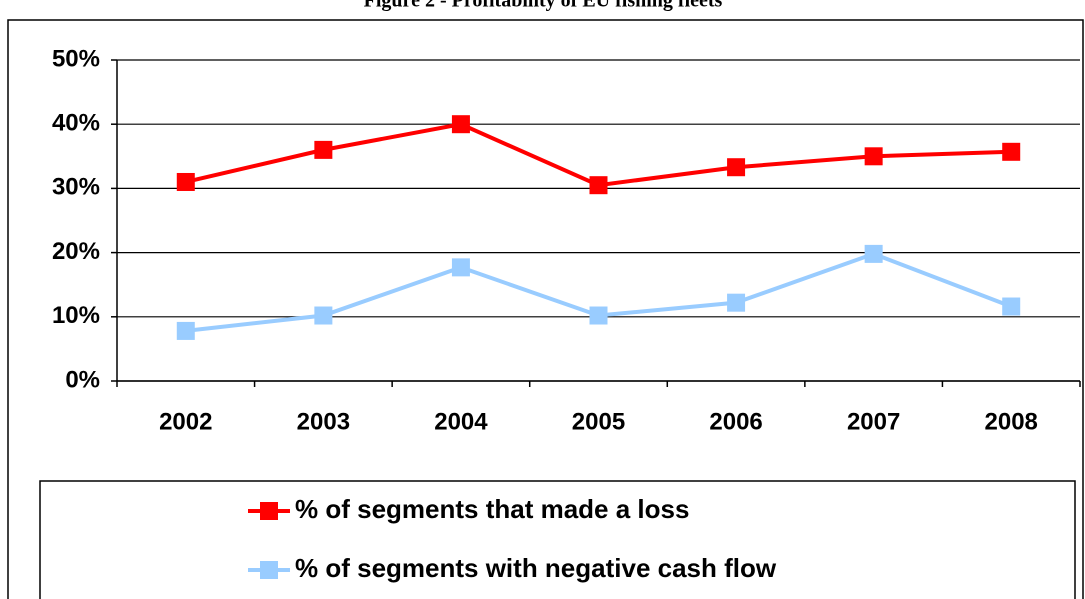 Image resolution: width=1085 pixels, height=599 pixels. I want to click on y-tick-label: 40%, so click(76, 123).